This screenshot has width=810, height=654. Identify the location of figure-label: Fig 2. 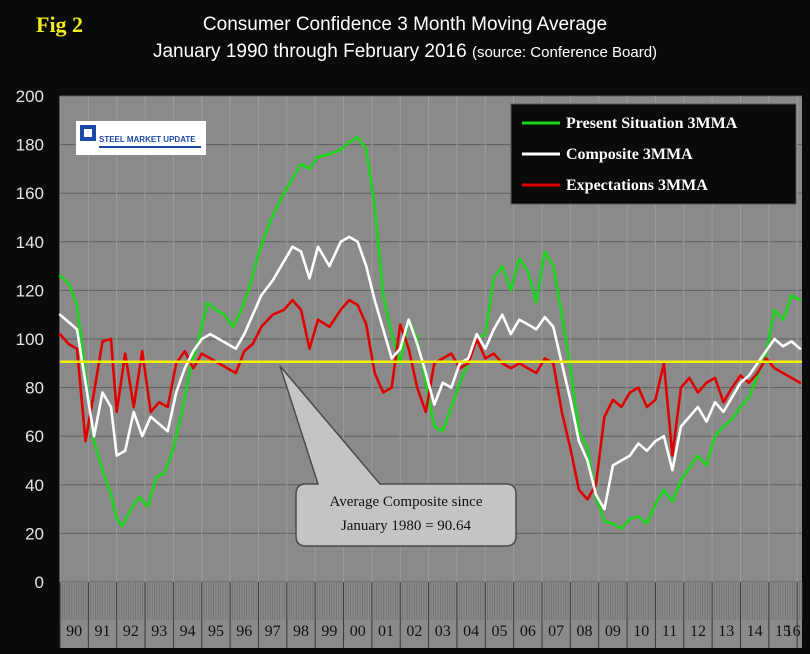
(60, 24).